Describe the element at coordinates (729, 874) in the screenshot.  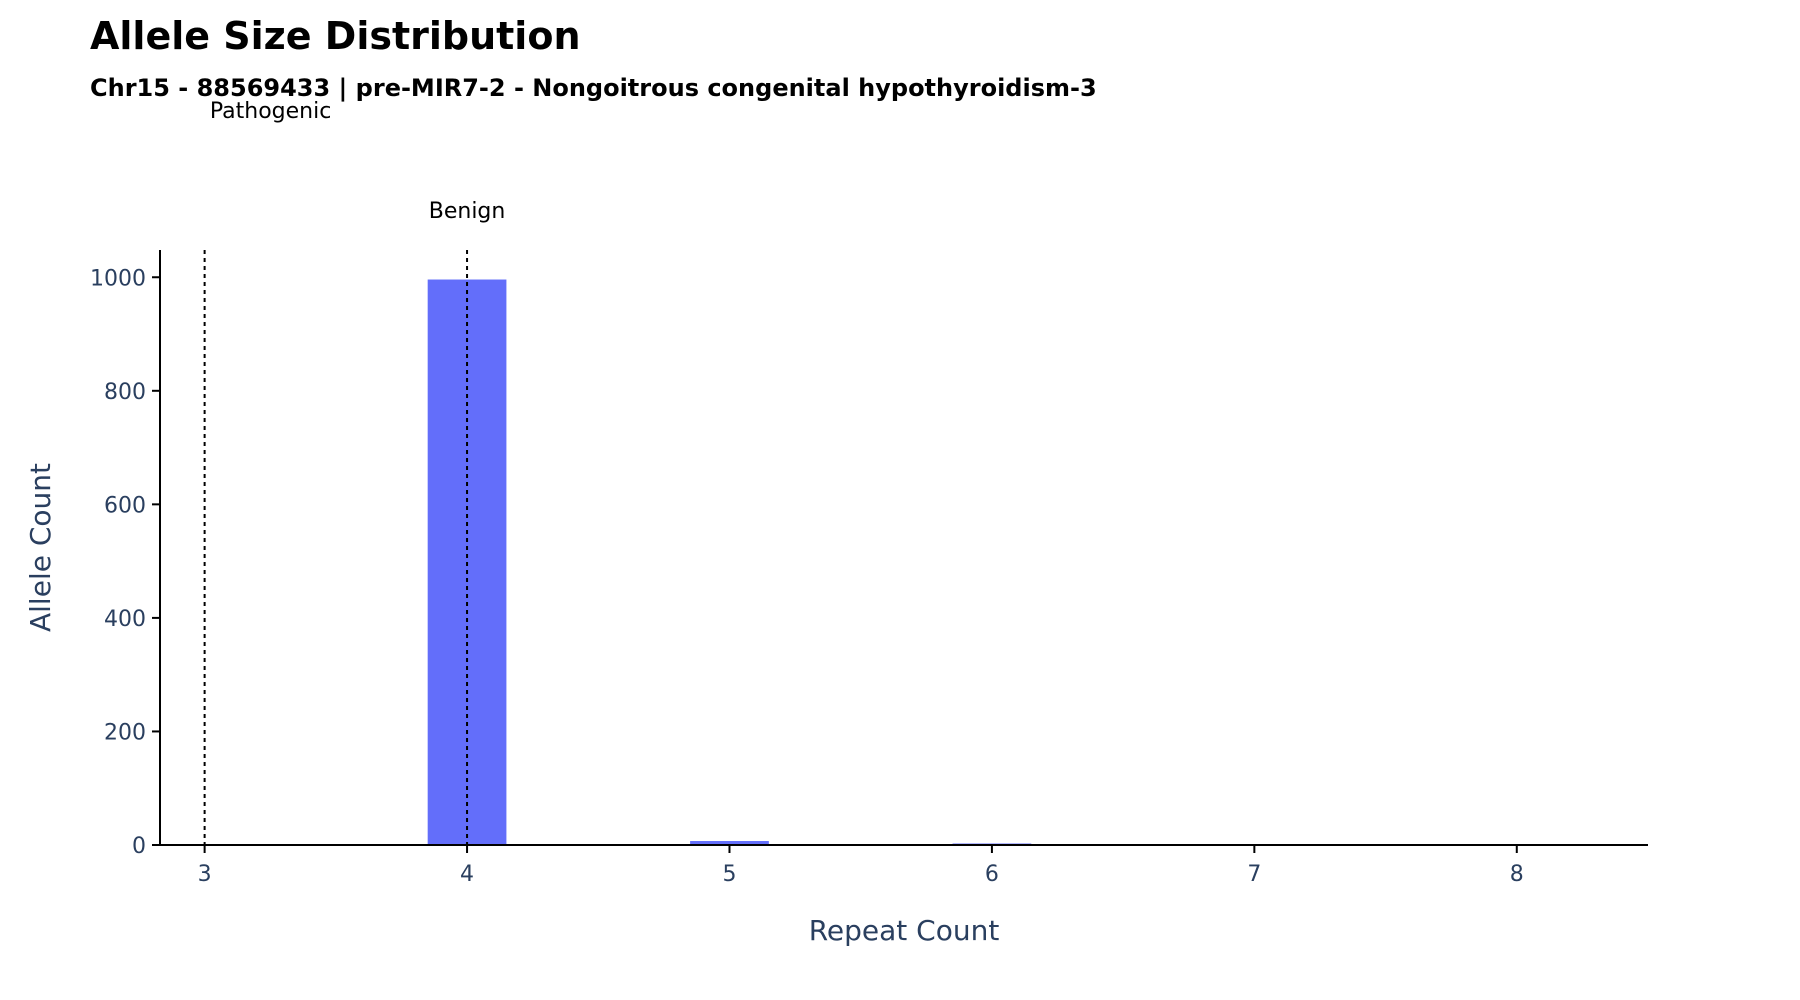
I see `x-tick-label: 5` at that location.